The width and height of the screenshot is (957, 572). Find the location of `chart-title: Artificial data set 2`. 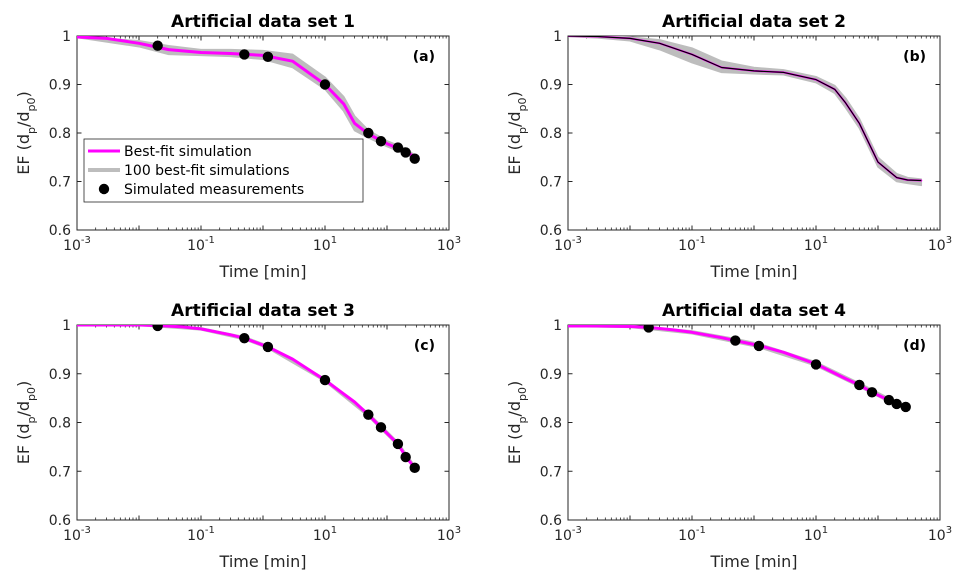

chart-title: Artificial data set 2 is located at coordinates (754, 22).